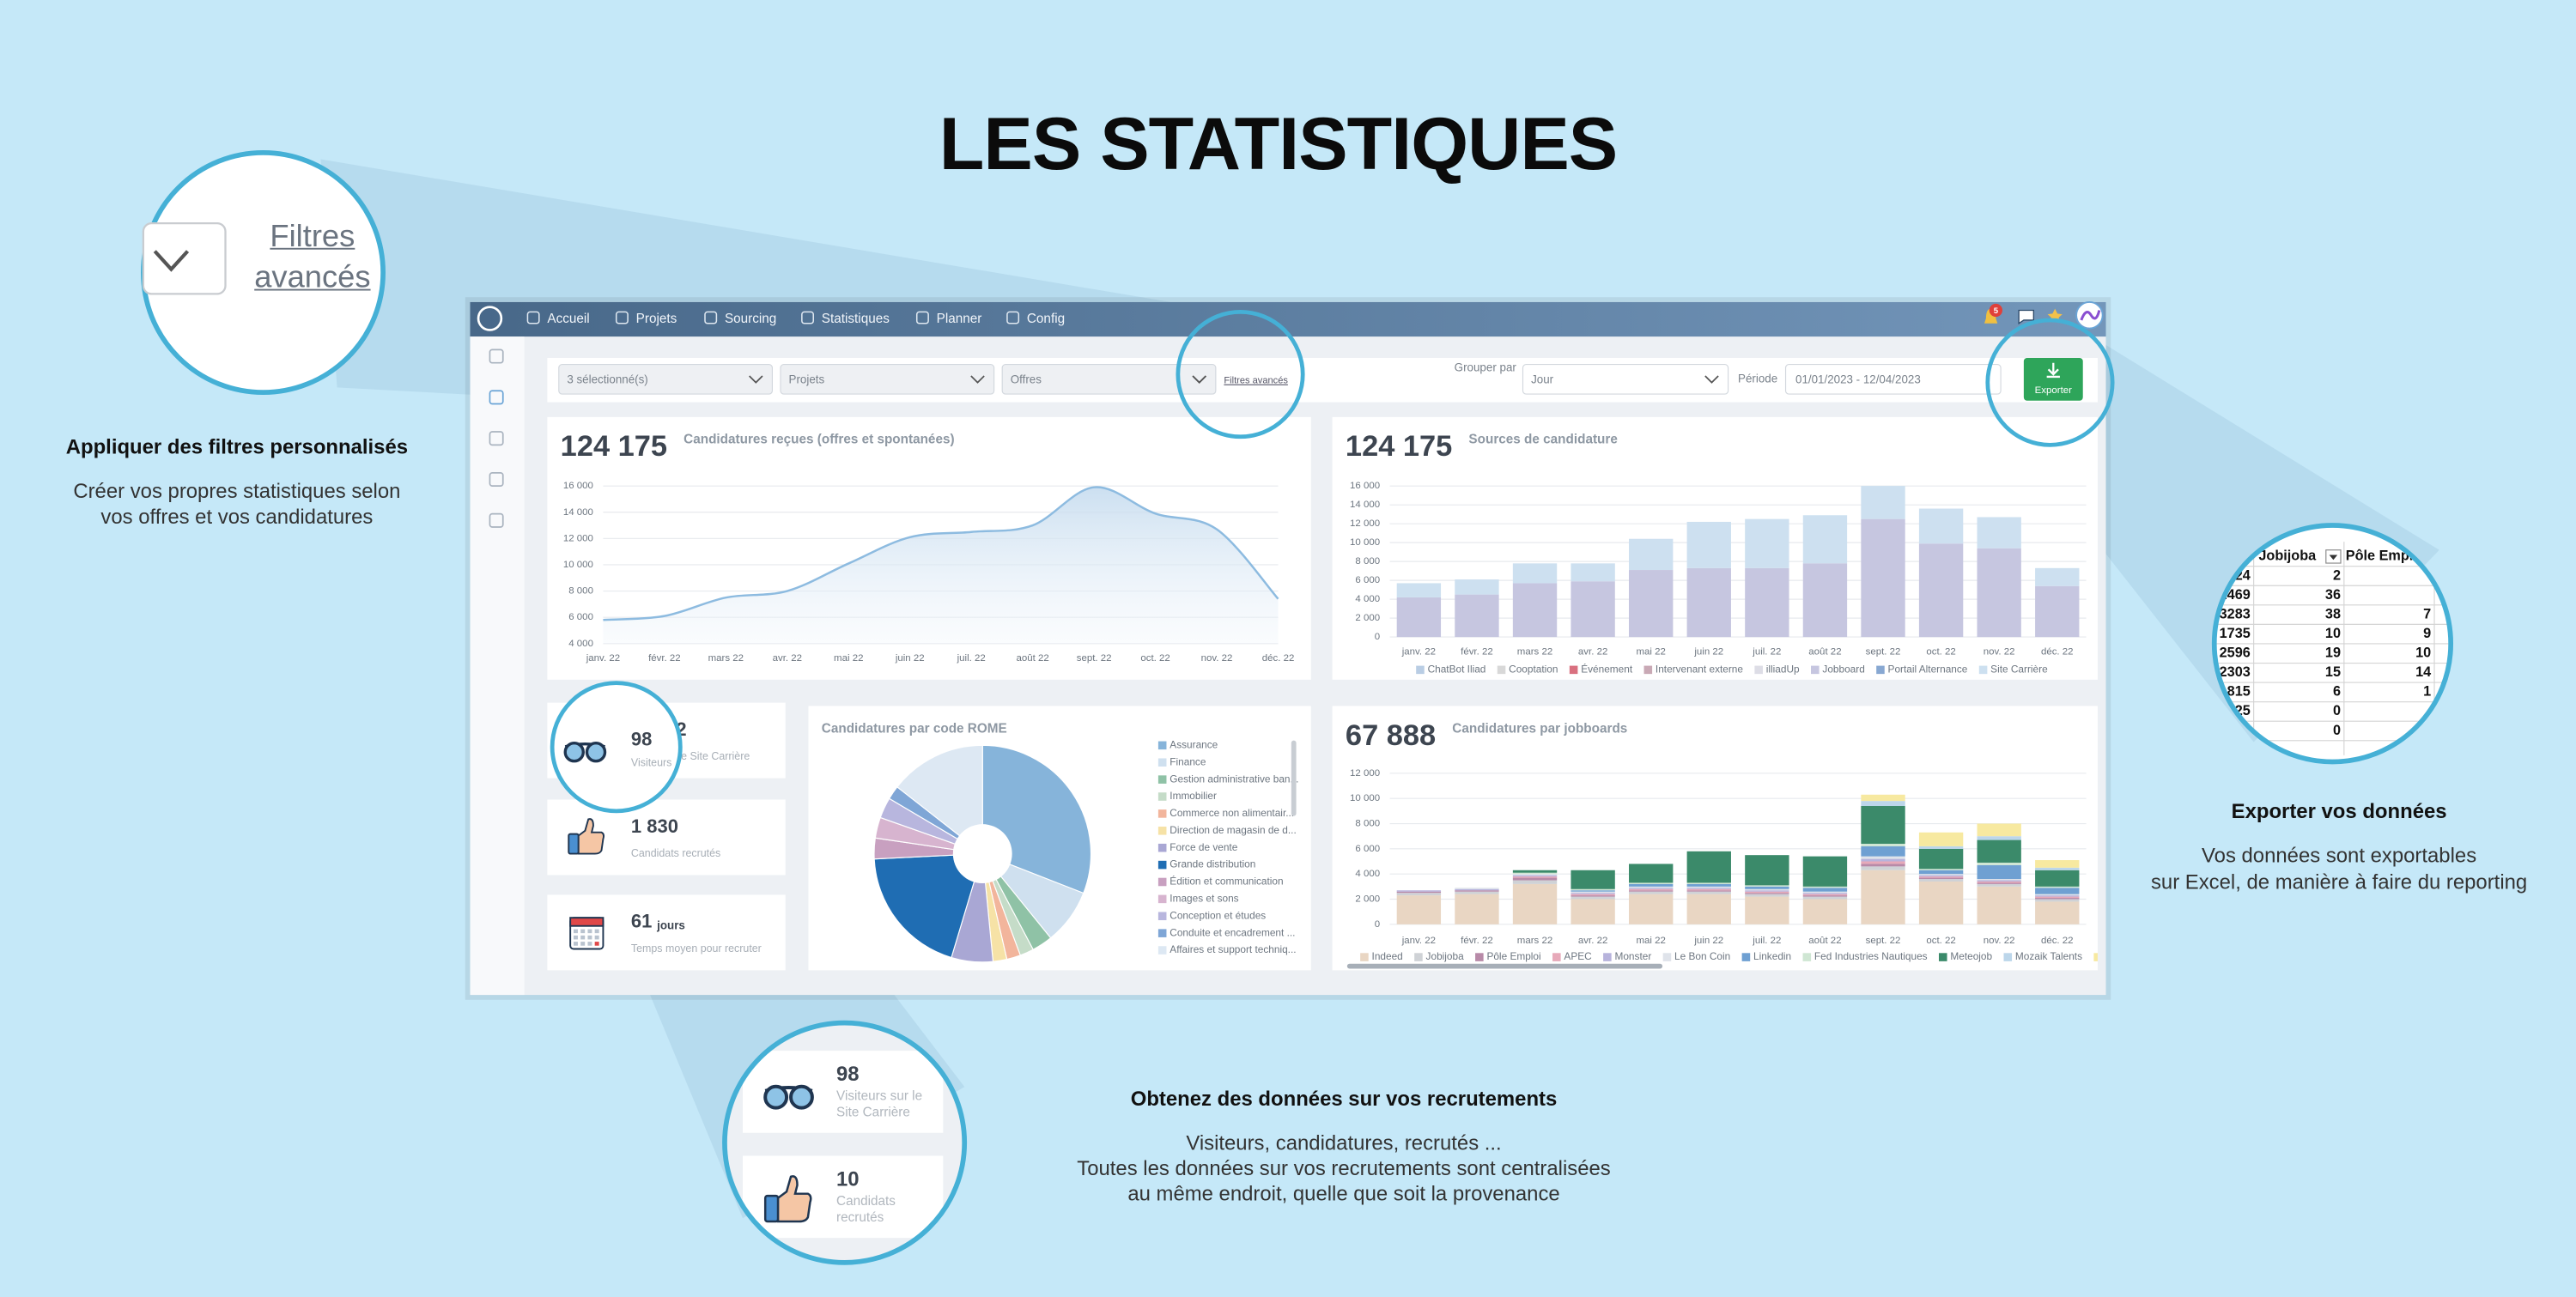  I want to click on app-logo, so click(490, 318).